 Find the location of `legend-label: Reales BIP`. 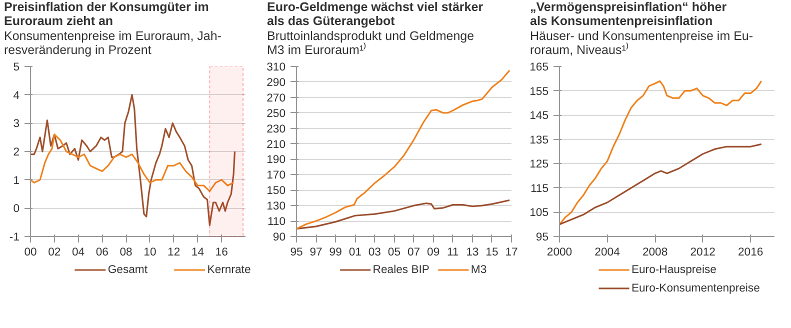

legend-label: Reales BIP is located at coordinates (401, 270).